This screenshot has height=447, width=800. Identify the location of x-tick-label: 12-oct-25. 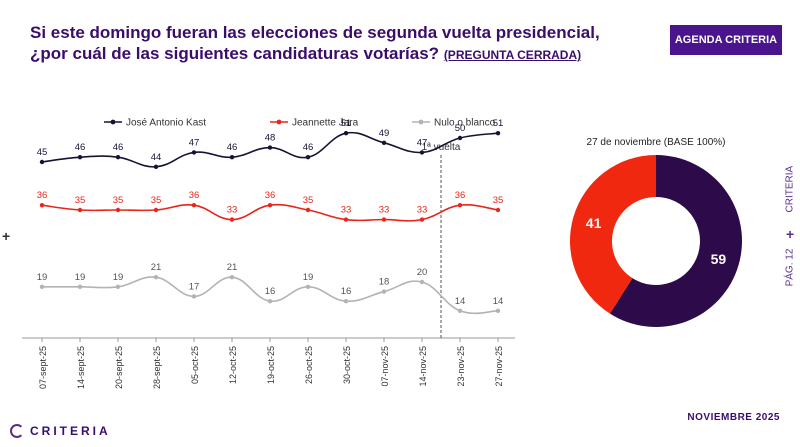
(233, 365).